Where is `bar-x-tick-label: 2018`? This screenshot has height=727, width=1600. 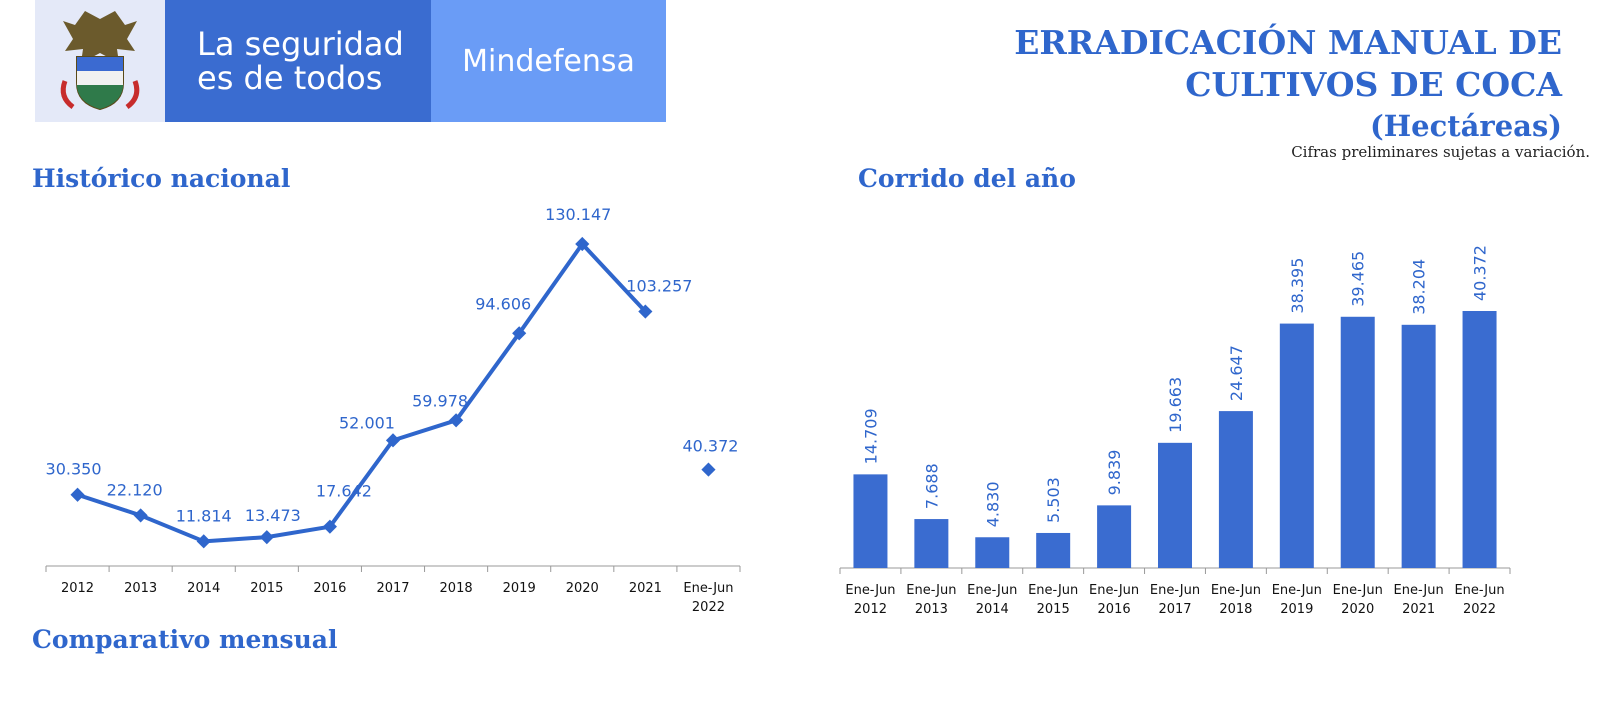
bar-x-tick-label: 2018 is located at coordinates (1235, 609).